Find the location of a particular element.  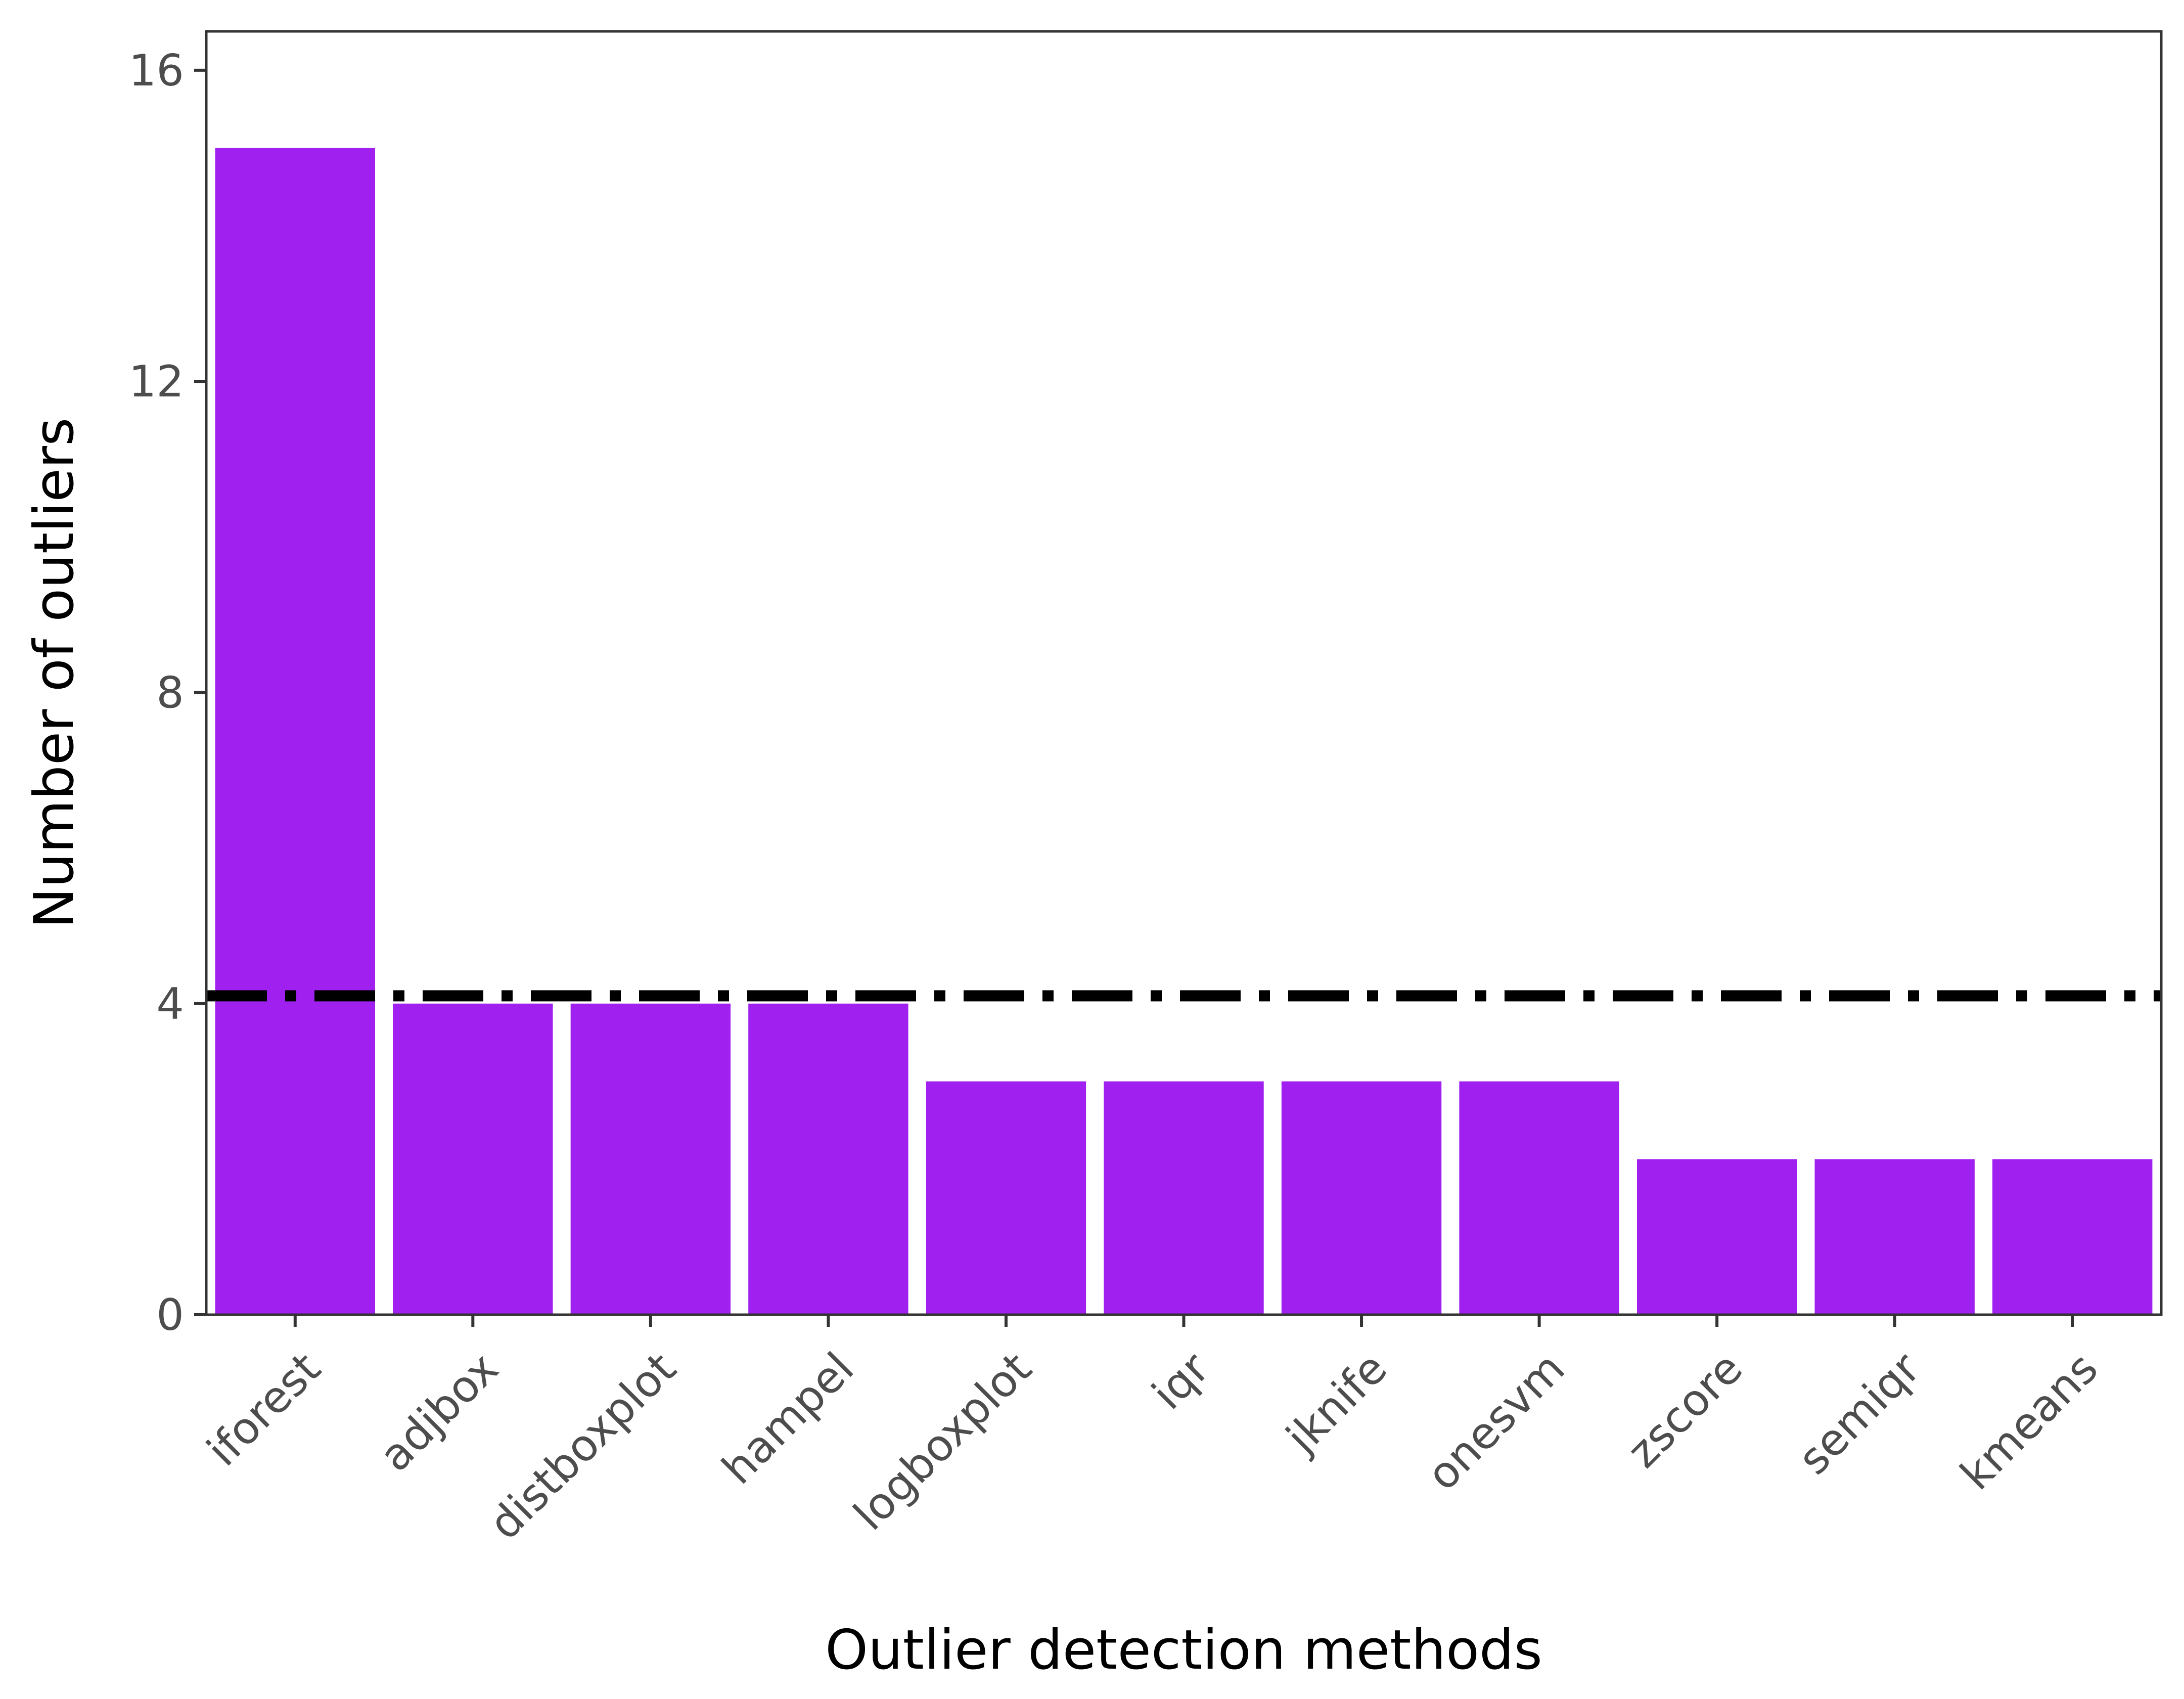

y-tick-label: 0 is located at coordinates (170, 1315).